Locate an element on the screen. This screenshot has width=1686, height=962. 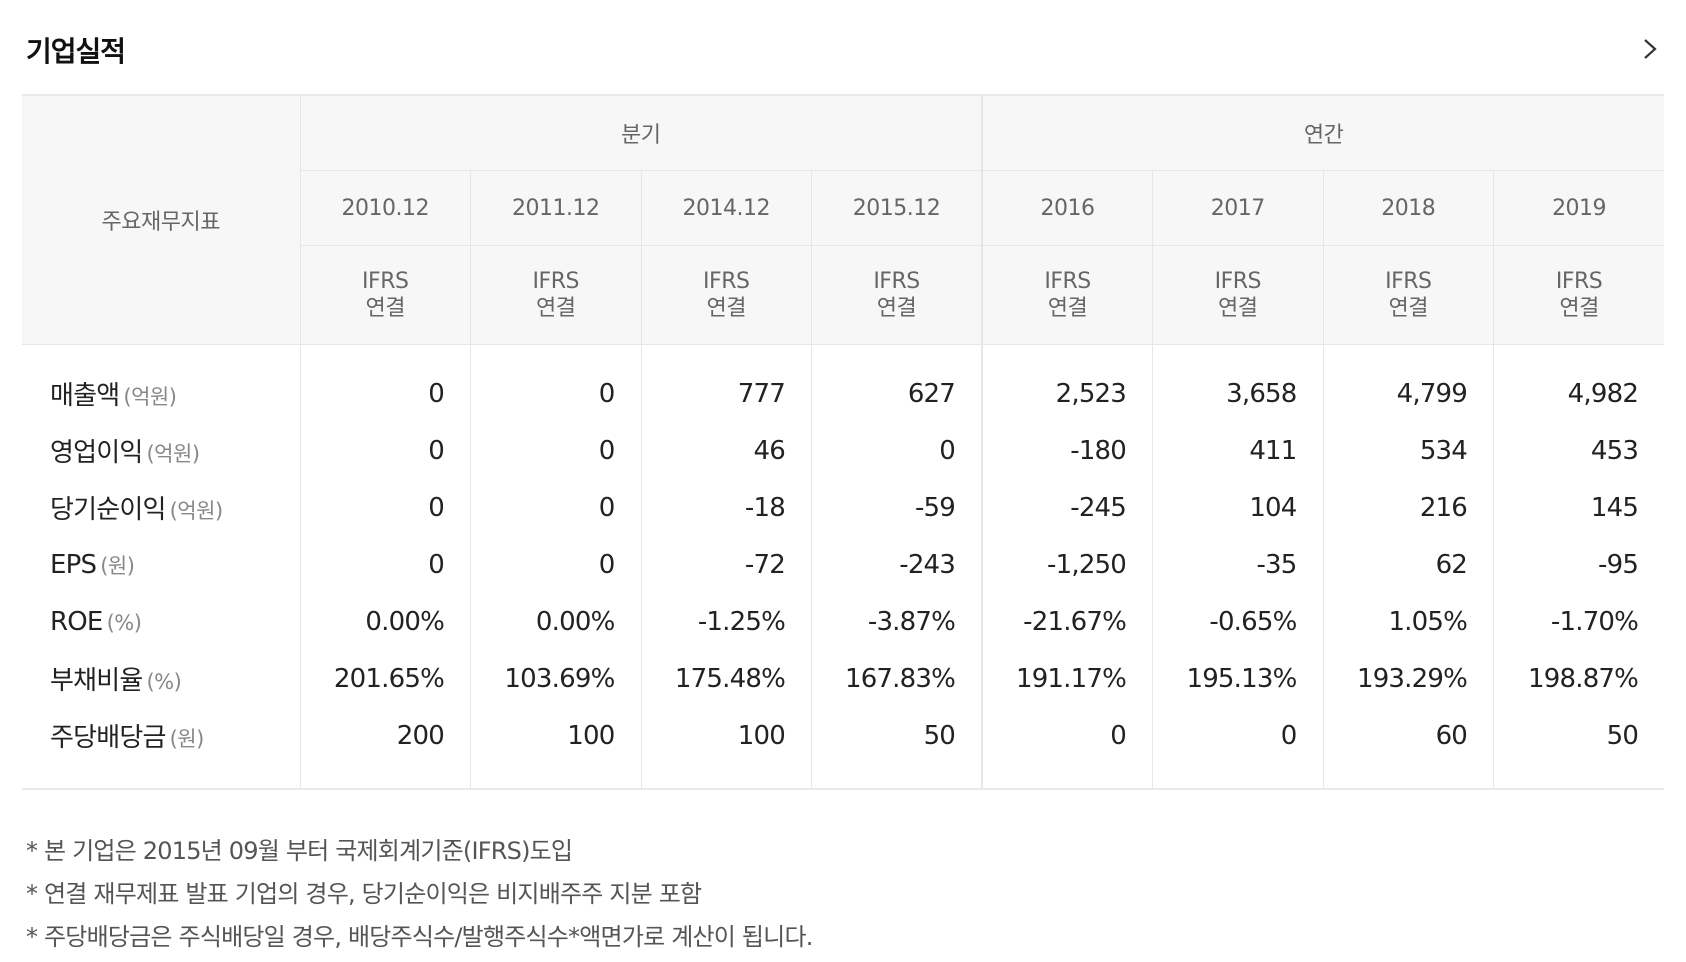
metric-value: -1.70% is located at coordinates (1579, 621).